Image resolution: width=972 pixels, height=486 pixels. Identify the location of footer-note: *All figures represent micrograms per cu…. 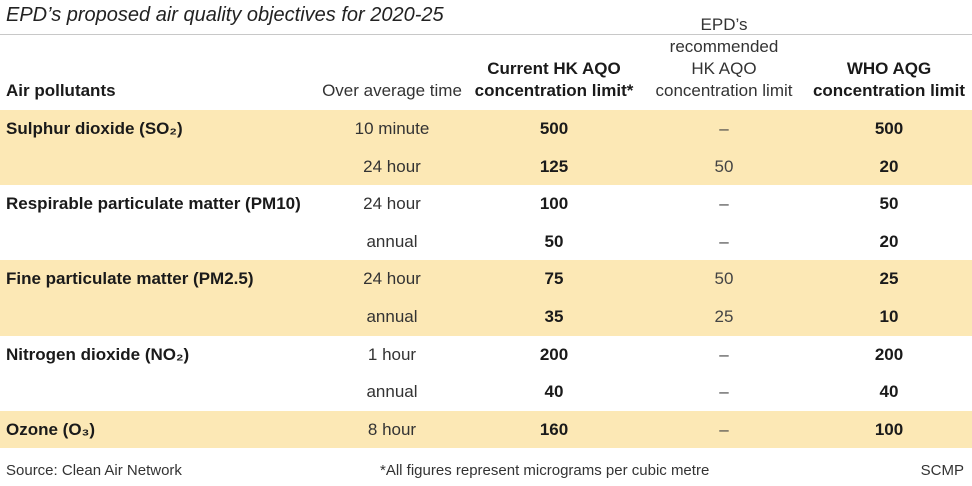
(545, 470).